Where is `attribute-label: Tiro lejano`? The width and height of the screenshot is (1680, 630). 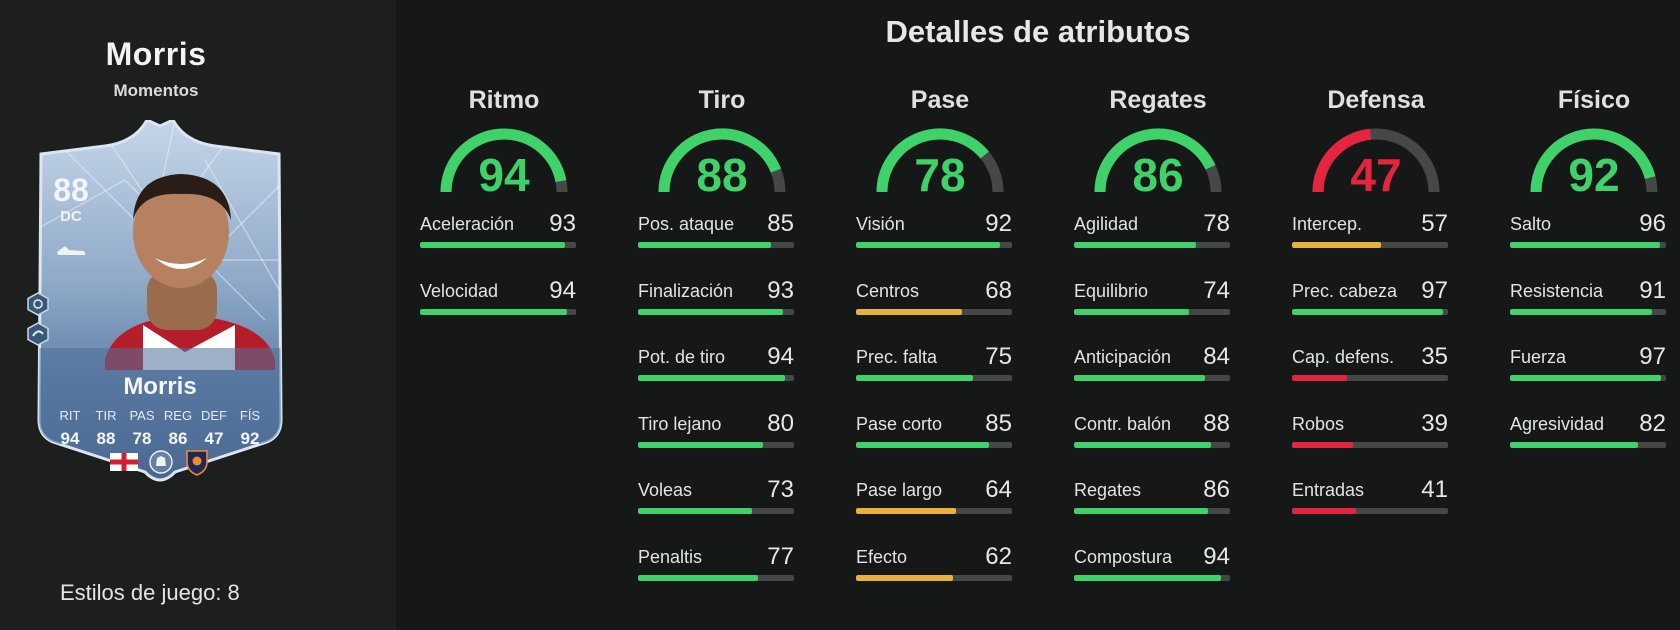 attribute-label: Tiro lejano is located at coordinates (680, 423).